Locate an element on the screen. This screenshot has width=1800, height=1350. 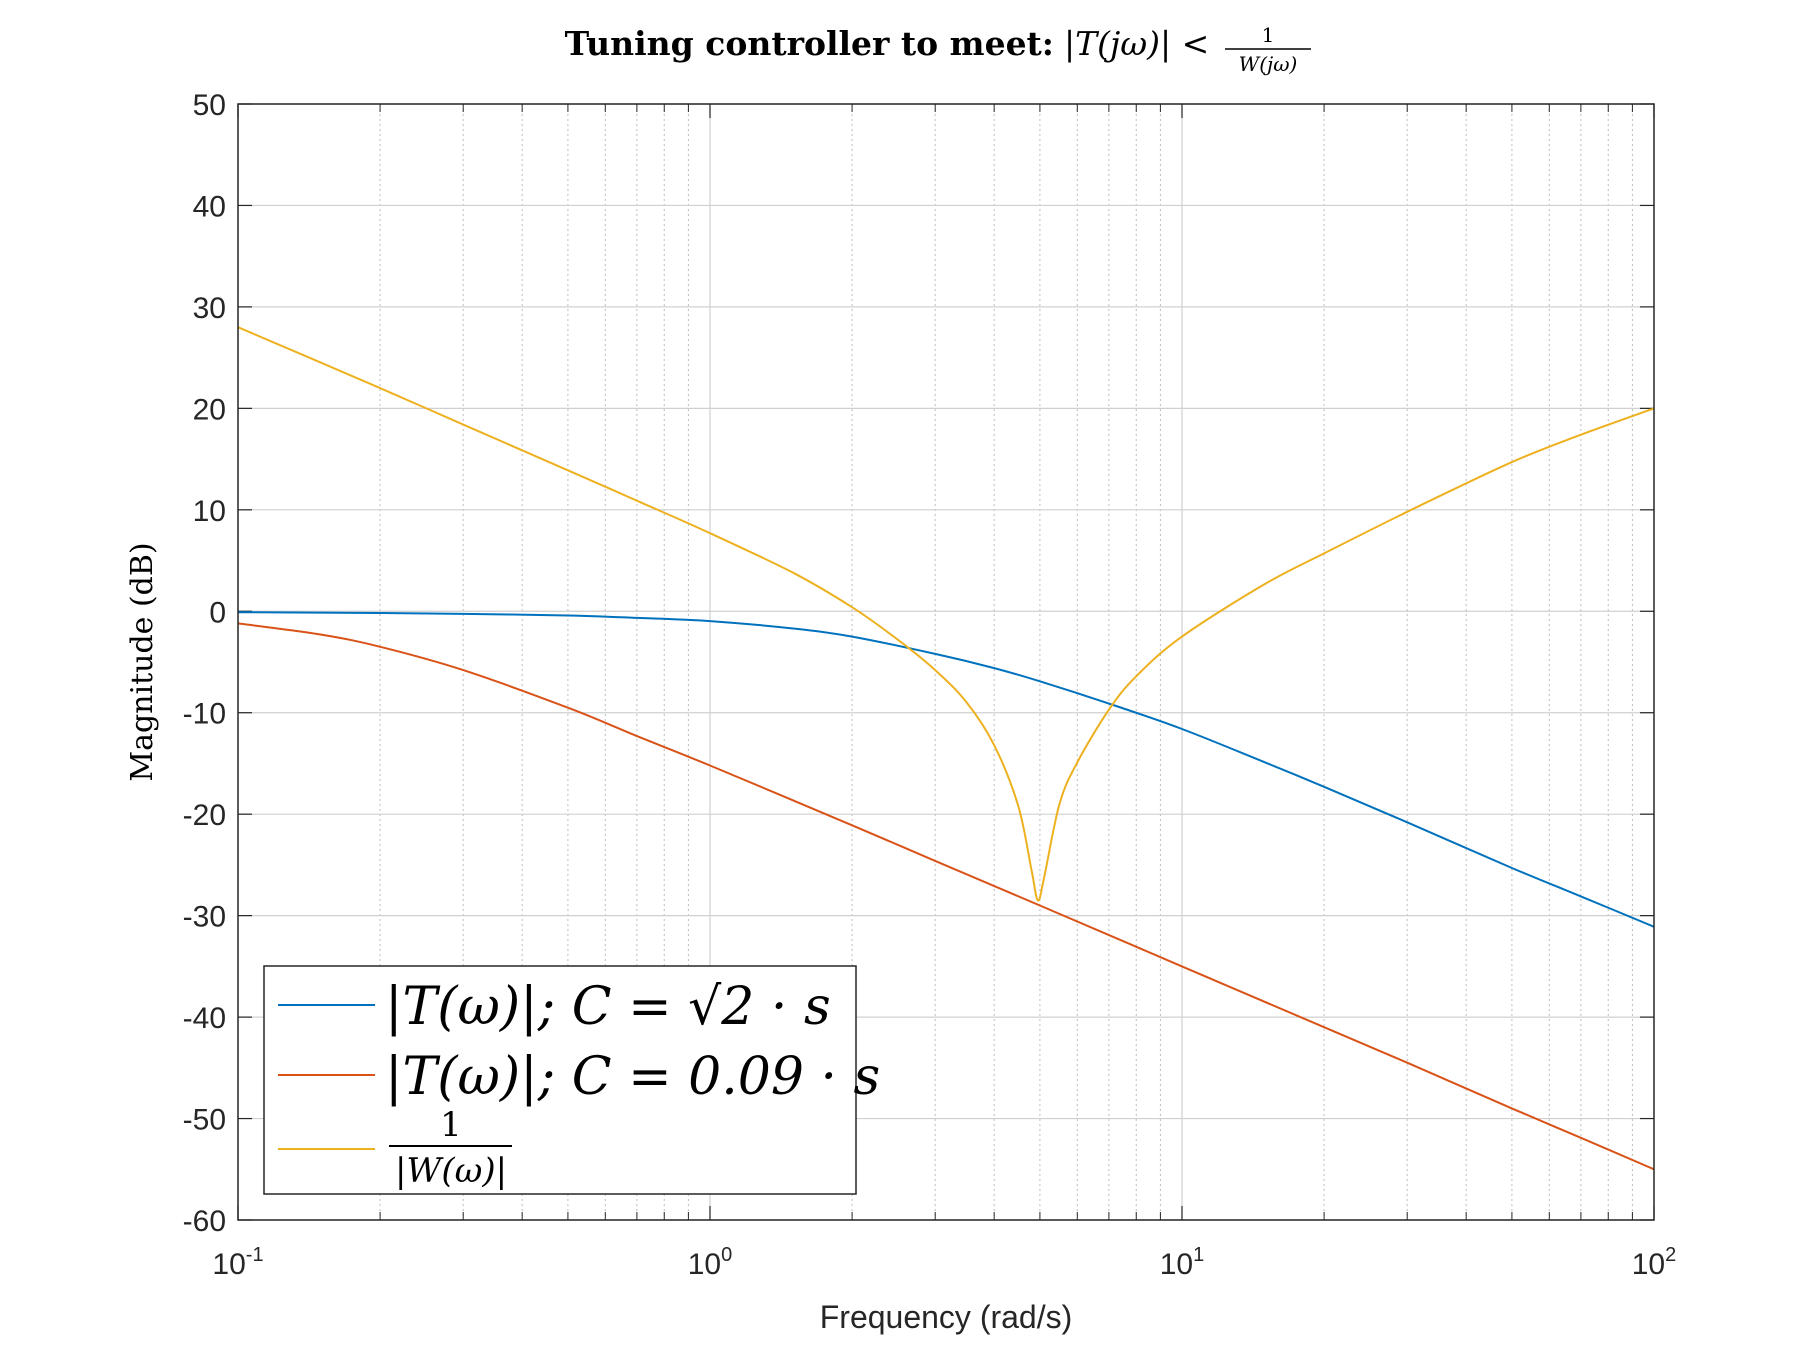
x-tick-label: 10⁰ is located at coordinates (710, 1262).